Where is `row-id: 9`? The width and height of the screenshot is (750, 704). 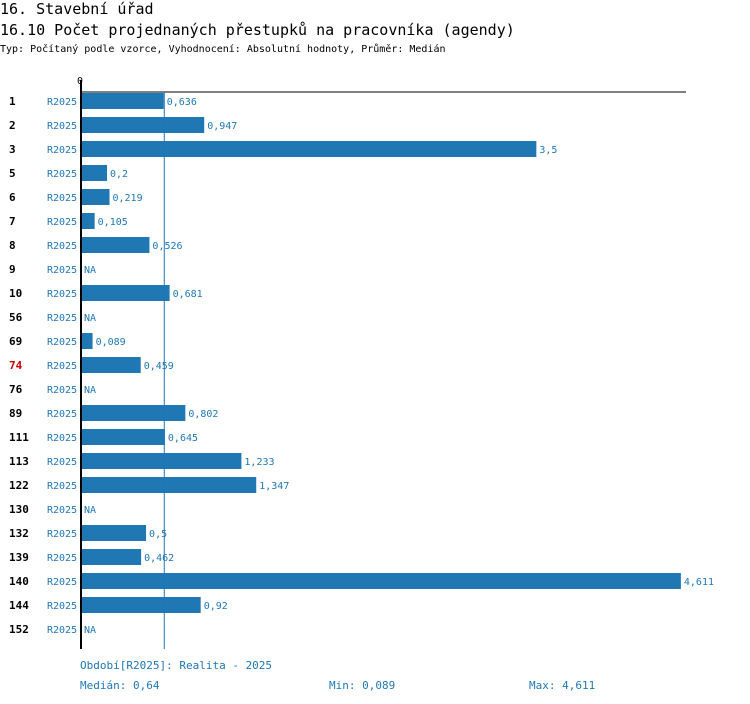 row-id: 9 is located at coordinates (12, 269).